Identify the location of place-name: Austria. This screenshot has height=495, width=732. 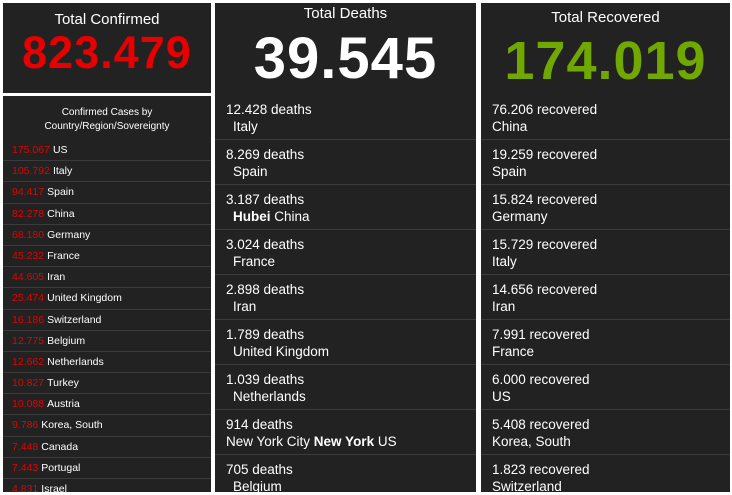
(63, 404).